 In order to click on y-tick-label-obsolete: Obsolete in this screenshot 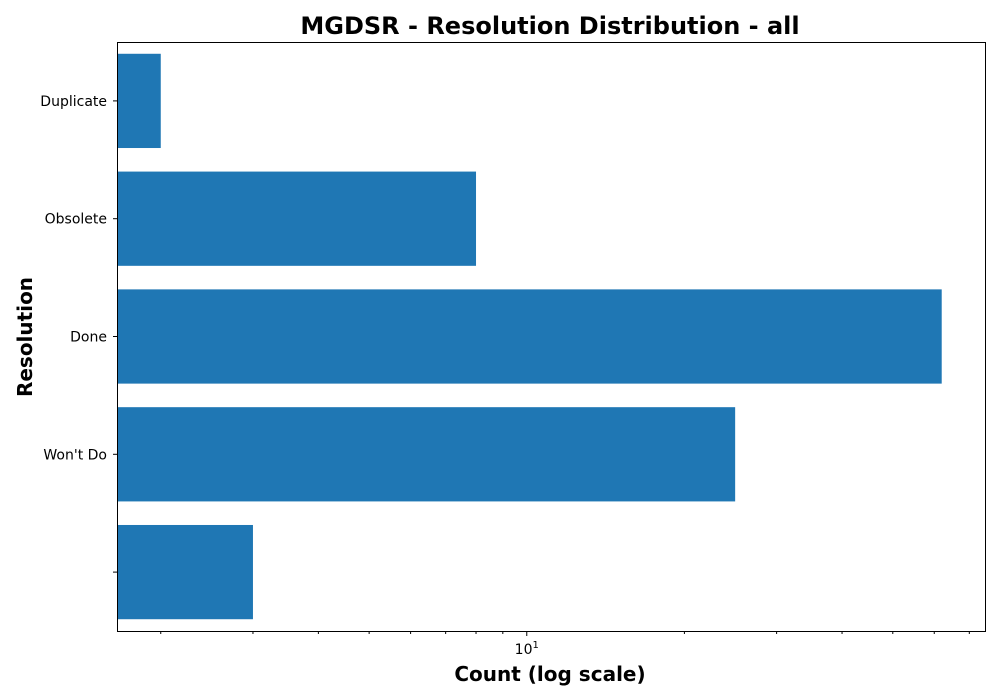, I will do `click(76, 220)`.